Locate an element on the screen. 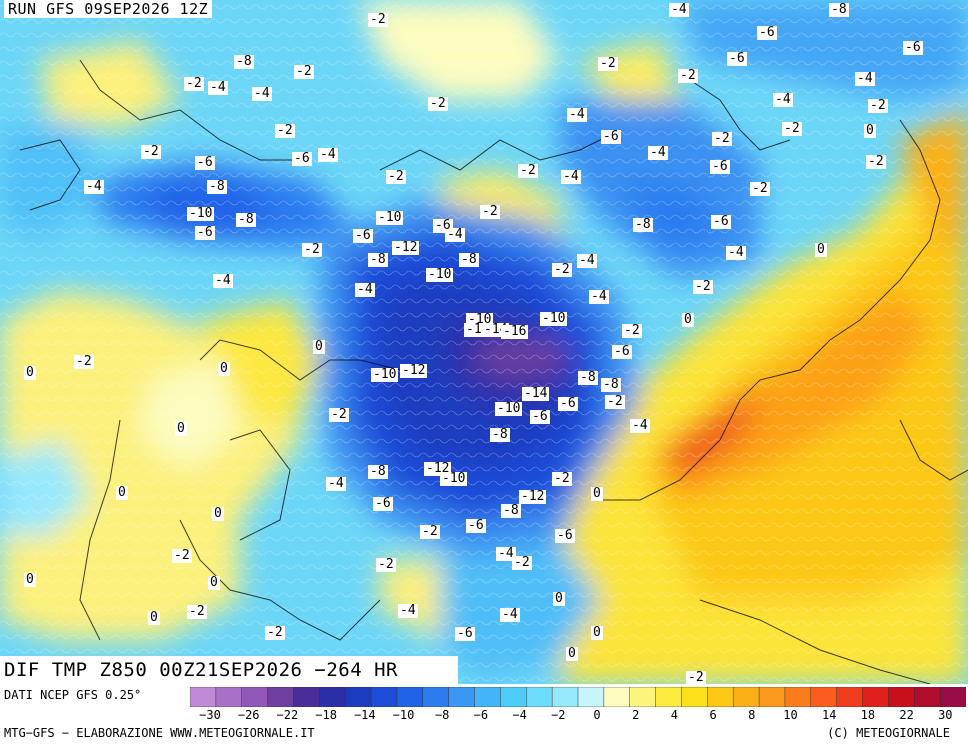 This screenshot has height=745, width=968. contour-label: -16 is located at coordinates (515, 331).